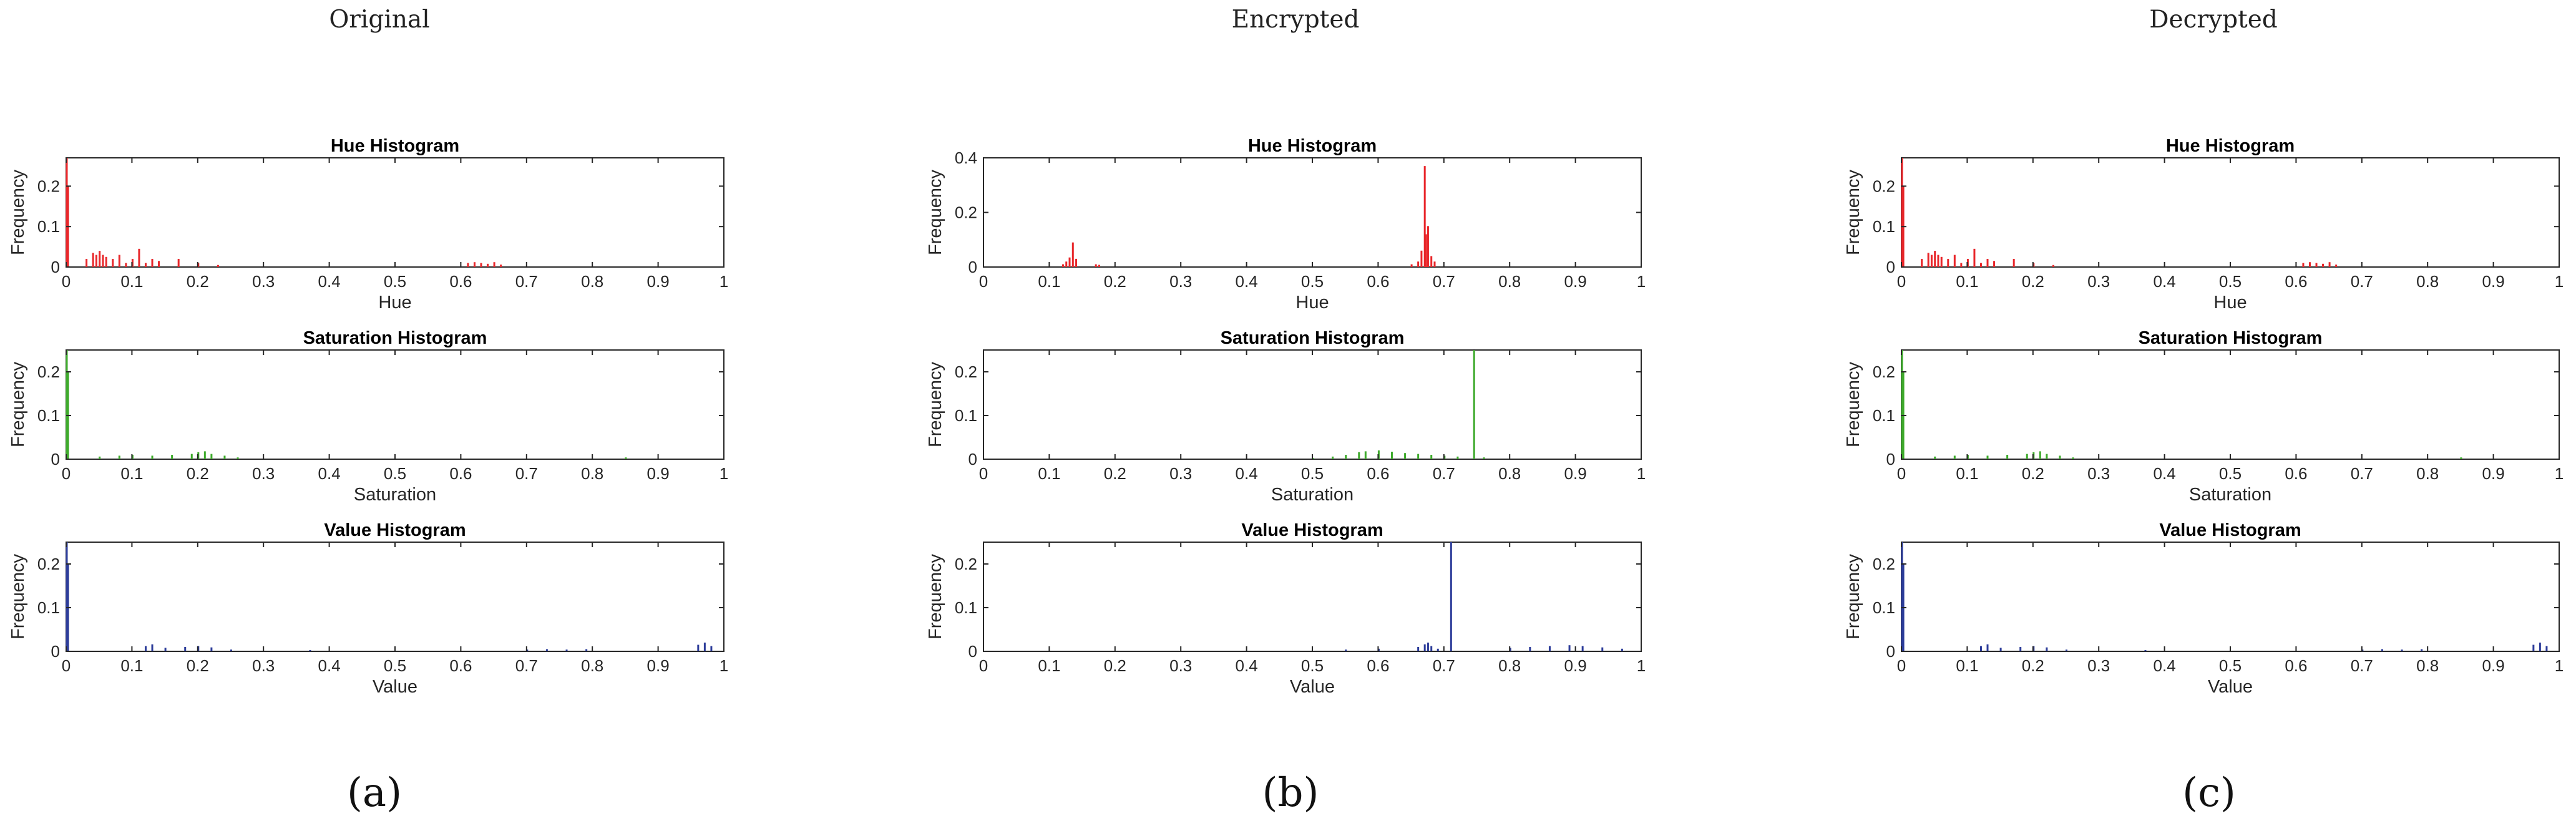 The image size is (2576, 831). I want to click on plot-frame, so click(1312, 212).